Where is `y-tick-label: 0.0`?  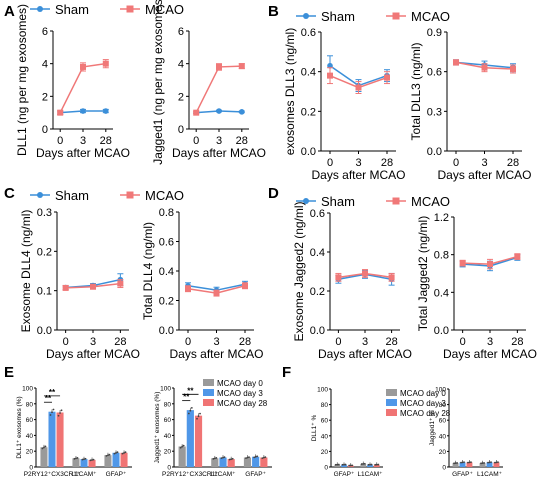 y-tick-label: 0.0 is located at coordinates (308, 152).